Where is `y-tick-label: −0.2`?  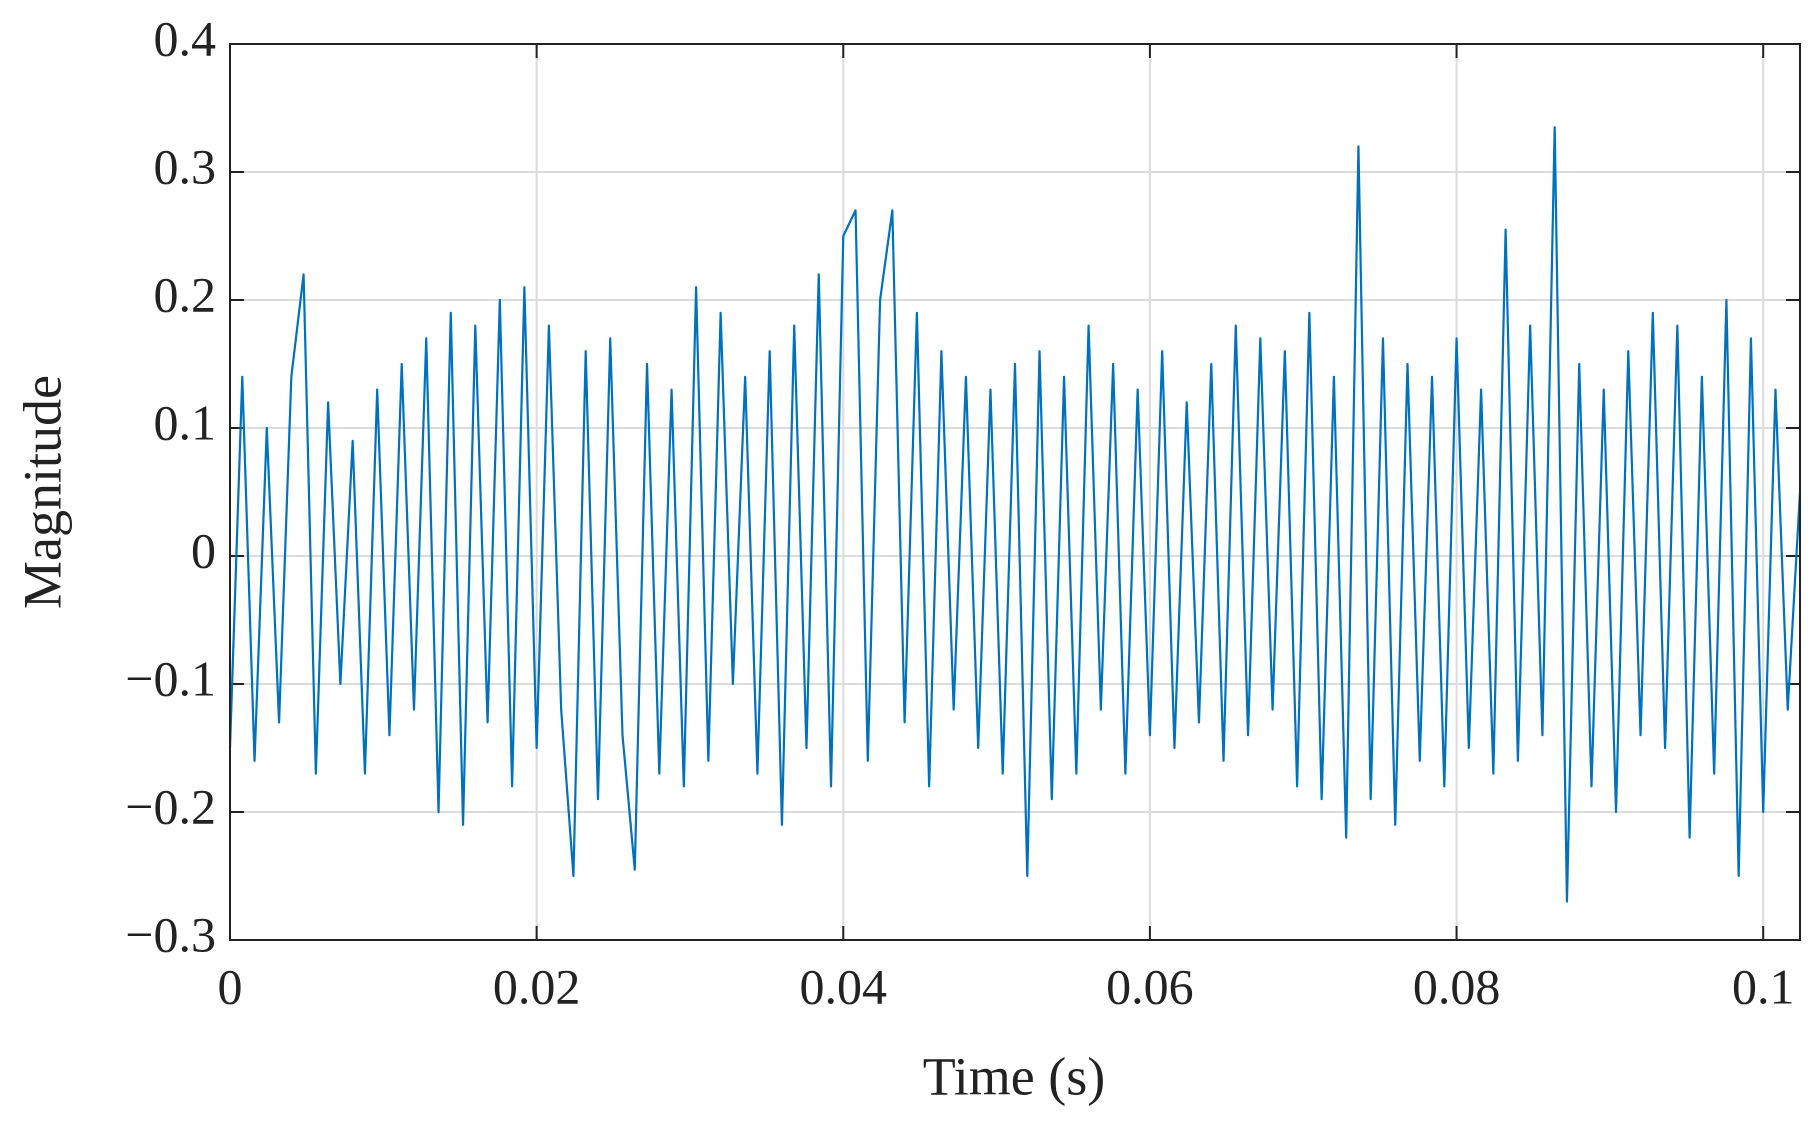 y-tick-label: −0.2 is located at coordinates (170, 806).